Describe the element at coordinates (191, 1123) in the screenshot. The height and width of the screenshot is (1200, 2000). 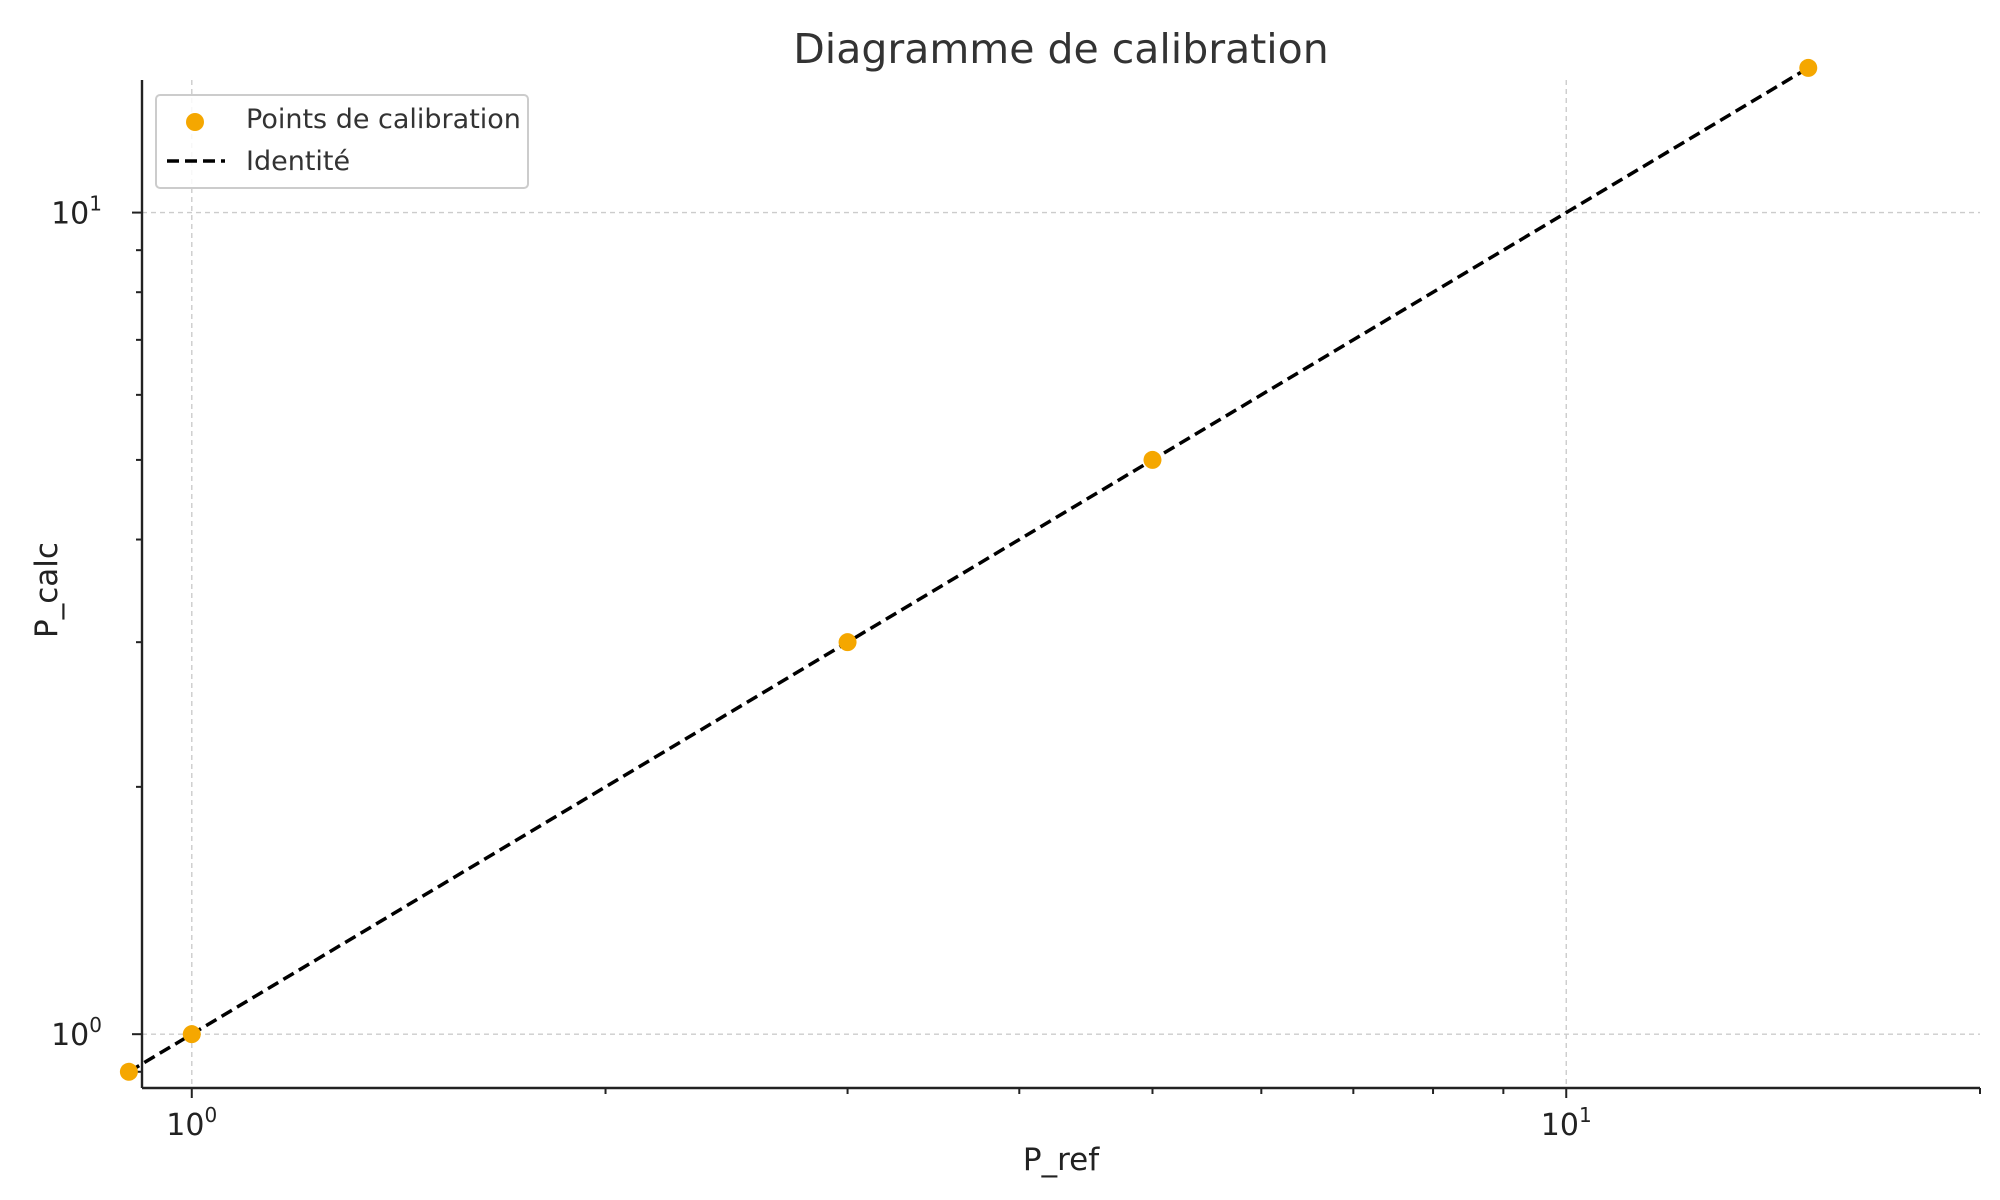
I see `x-tick-label: 10⁰` at that location.